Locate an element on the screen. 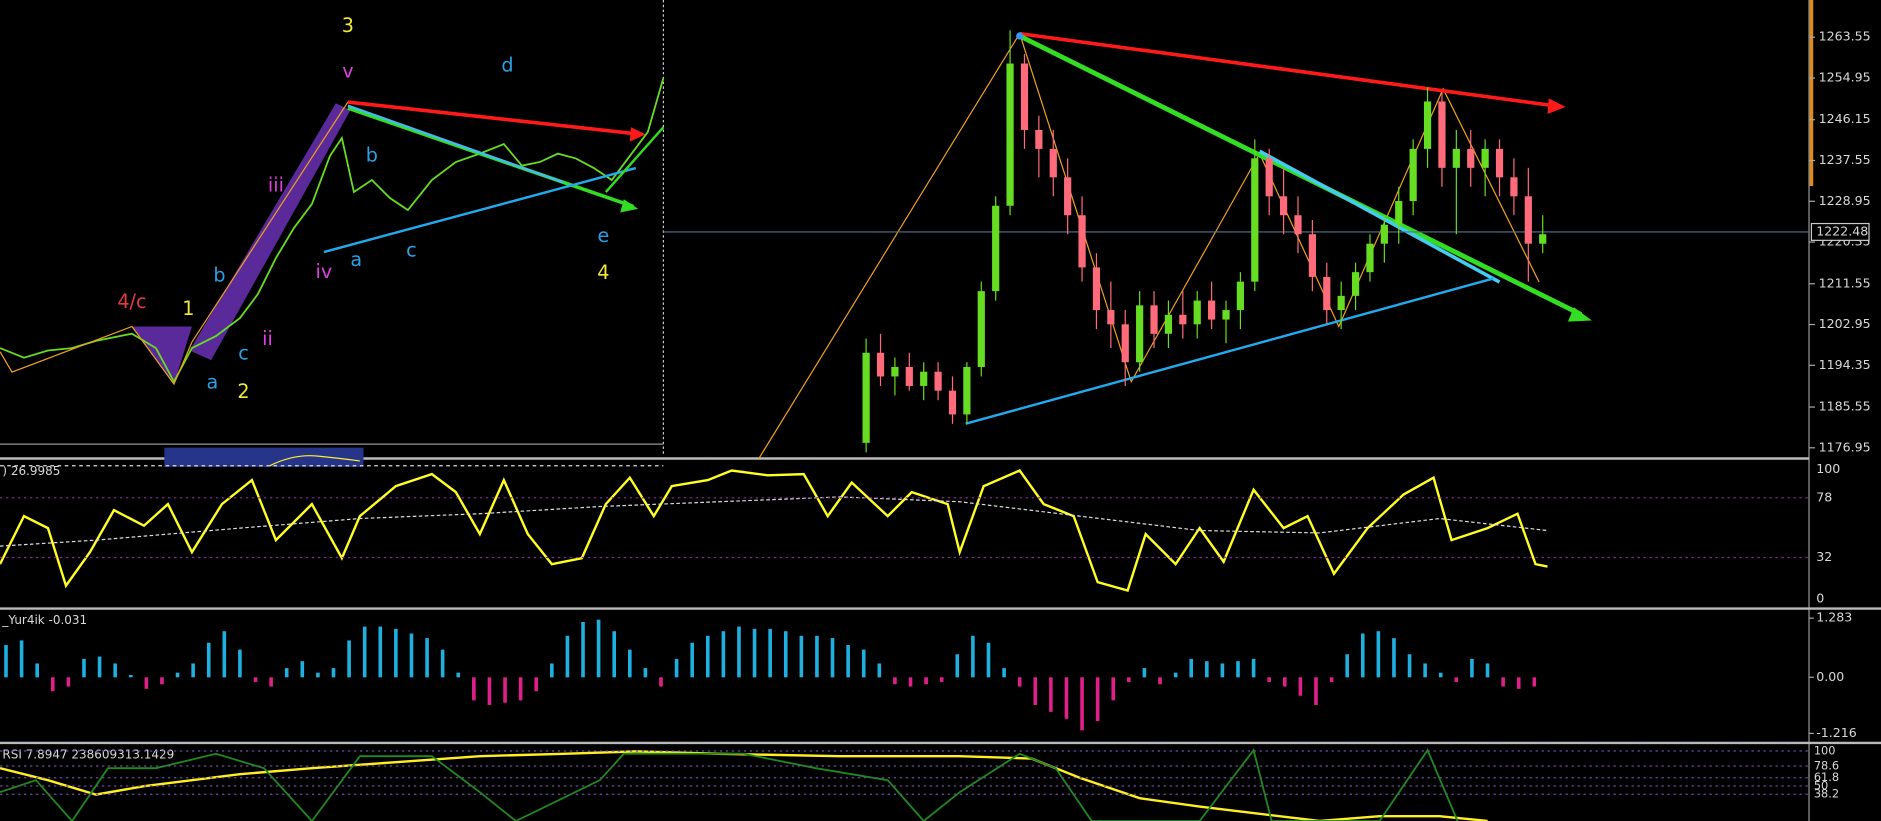 This screenshot has width=1881, height=821. y-tick-label: 32 is located at coordinates (1824, 556).